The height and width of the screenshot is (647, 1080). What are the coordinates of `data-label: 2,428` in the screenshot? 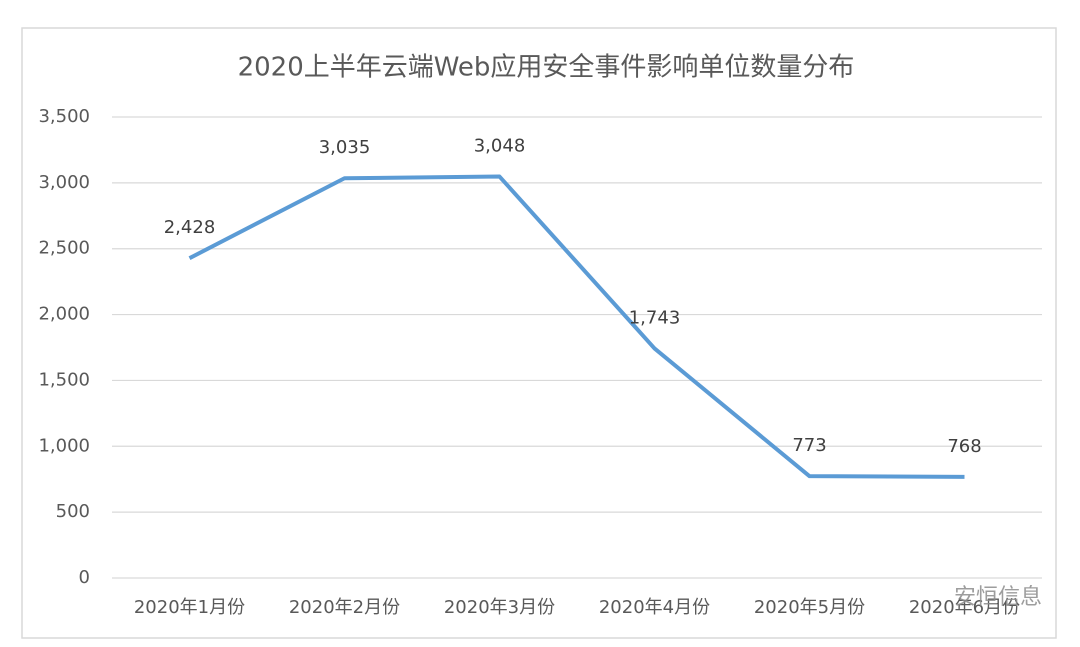 It's located at (190, 227).